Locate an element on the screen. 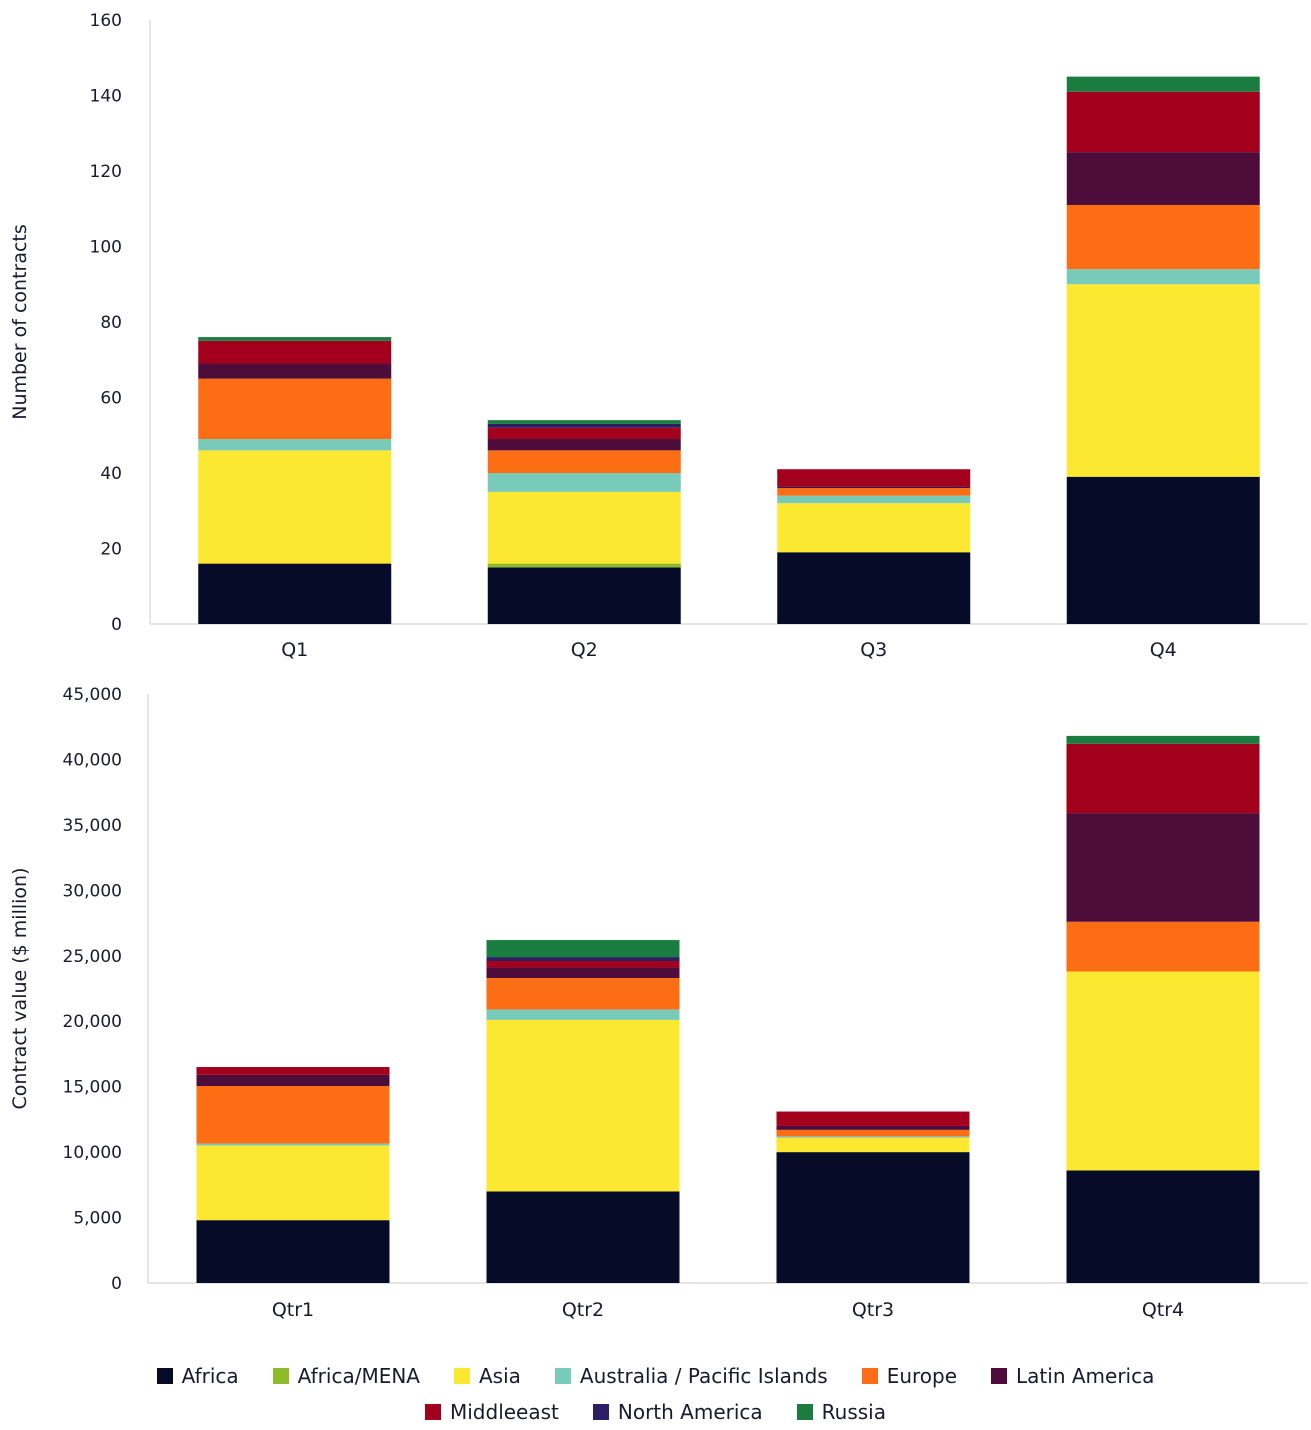  legend-item-middleeast: Middleeast is located at coordinates (491, 1412).